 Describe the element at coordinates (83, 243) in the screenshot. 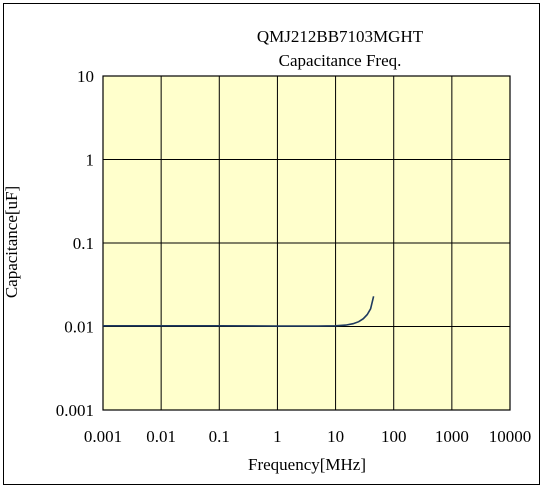

I see `y-tick-label: 0.1` at that location.